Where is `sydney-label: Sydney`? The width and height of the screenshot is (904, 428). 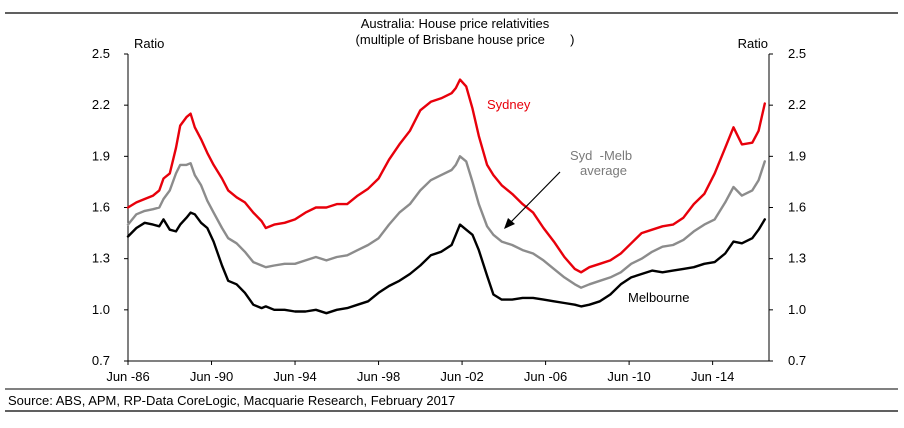
sydney-label: Sydney is located at coordinates (509, 104).